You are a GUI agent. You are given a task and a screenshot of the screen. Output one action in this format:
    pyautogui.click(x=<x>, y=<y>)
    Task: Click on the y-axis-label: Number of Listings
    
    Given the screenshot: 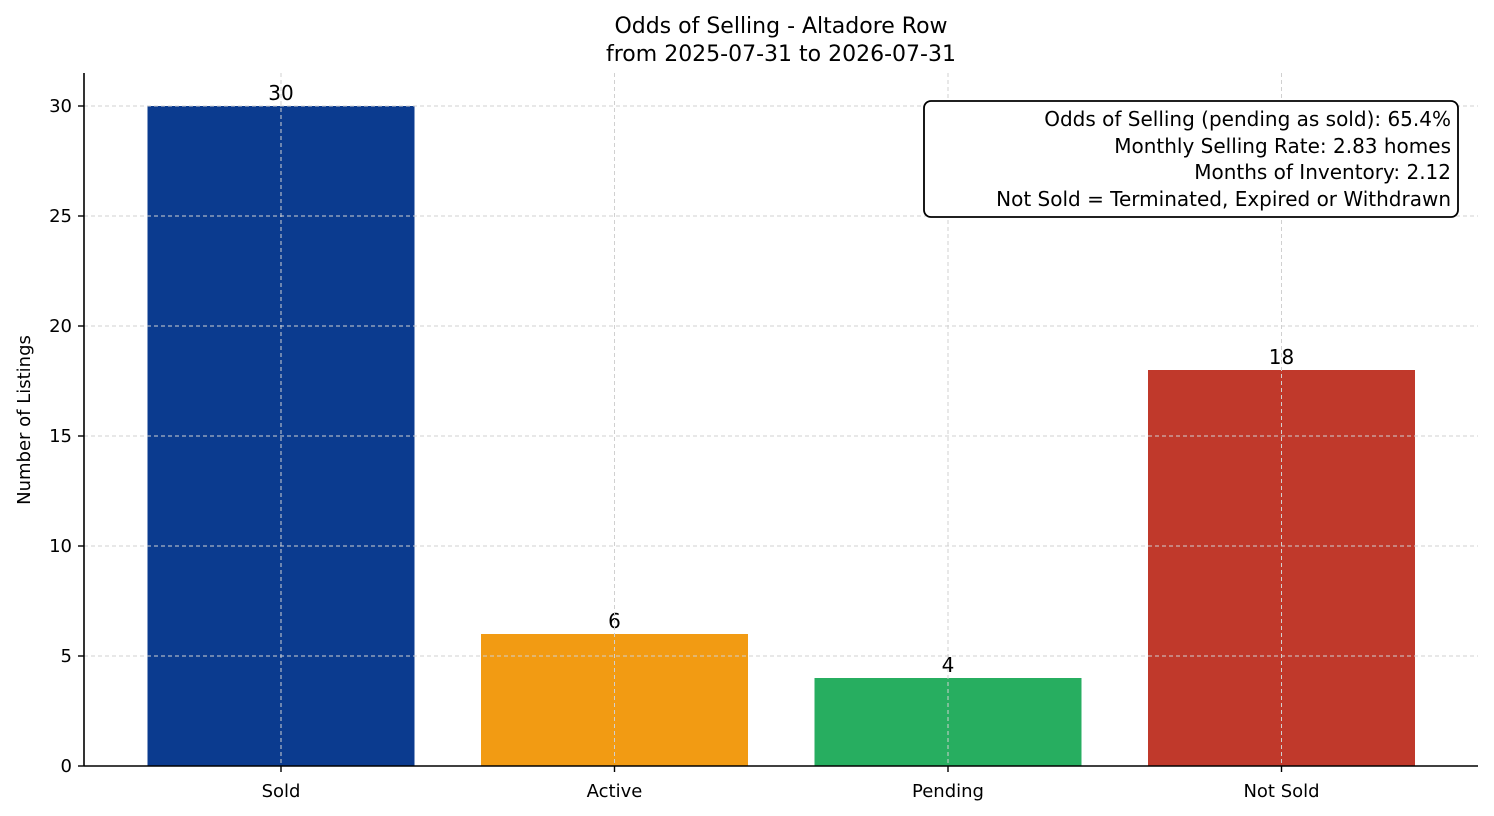 What is the action you would take?
    pyautogui.click(x=24, y=420)
    